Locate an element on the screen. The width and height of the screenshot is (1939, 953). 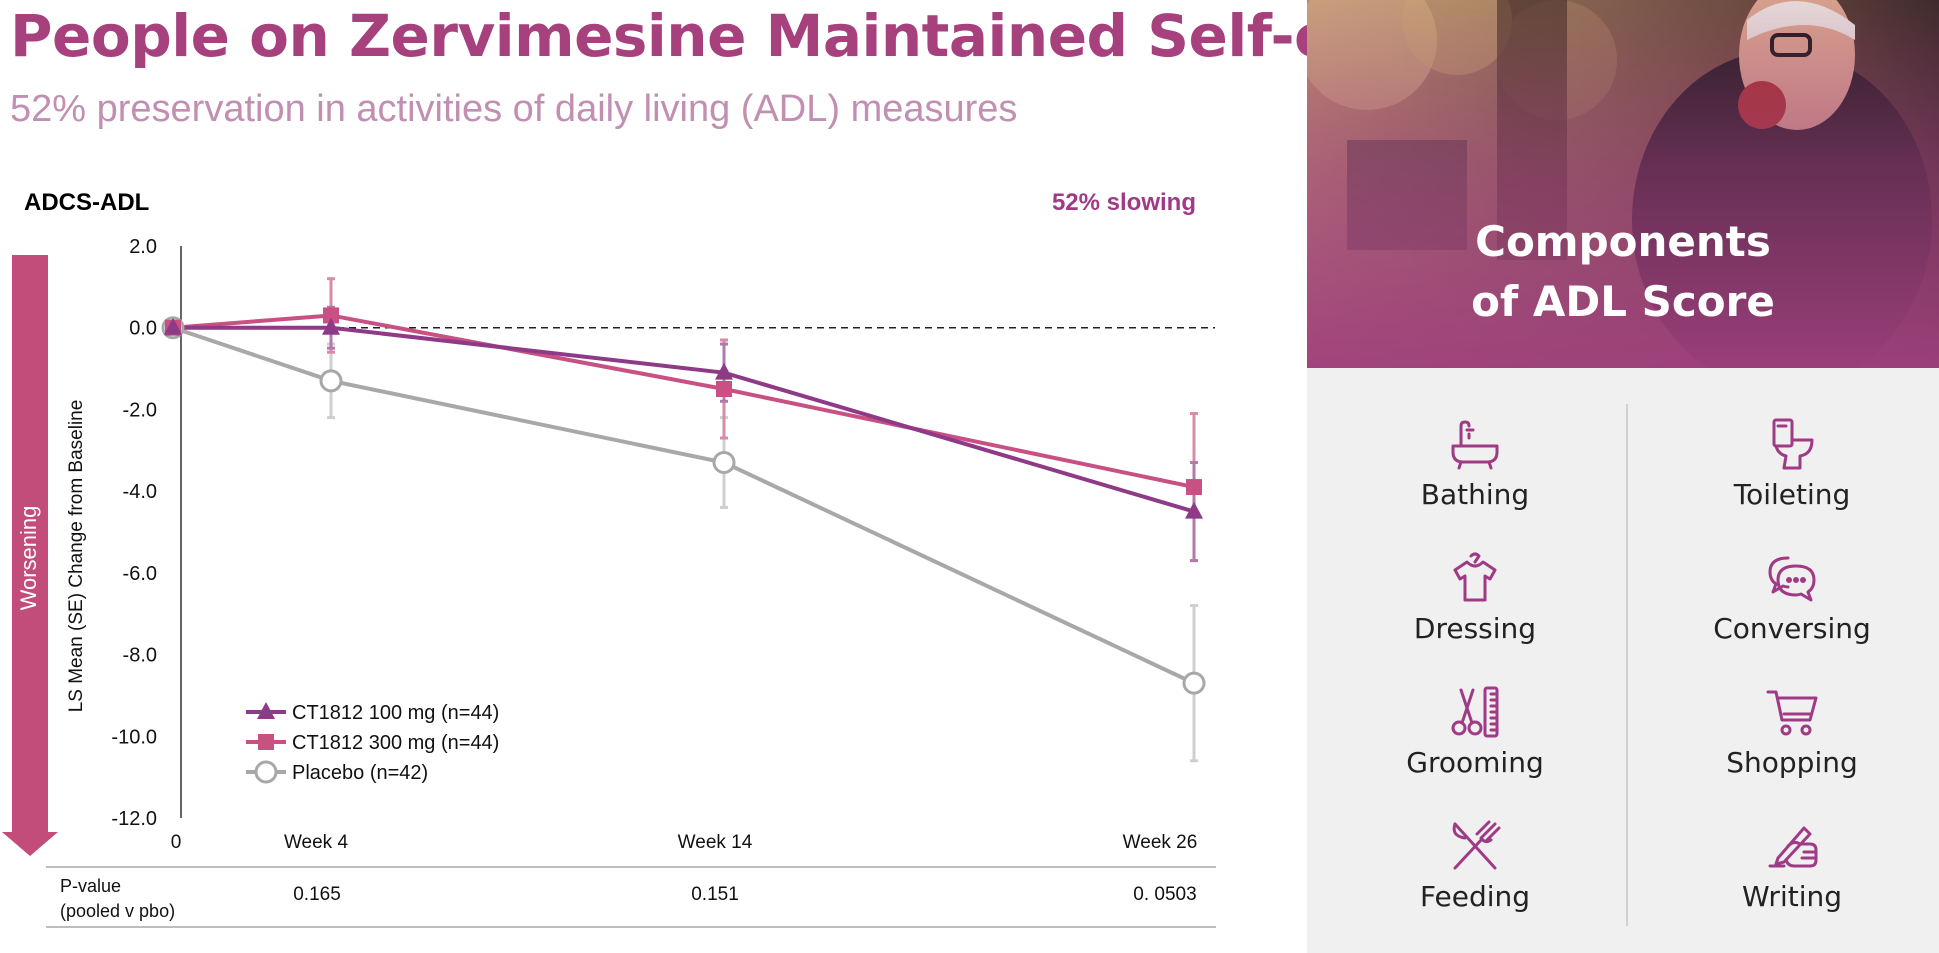
adl-item-conversing: Conversing is located at coordinates (1792, 597).